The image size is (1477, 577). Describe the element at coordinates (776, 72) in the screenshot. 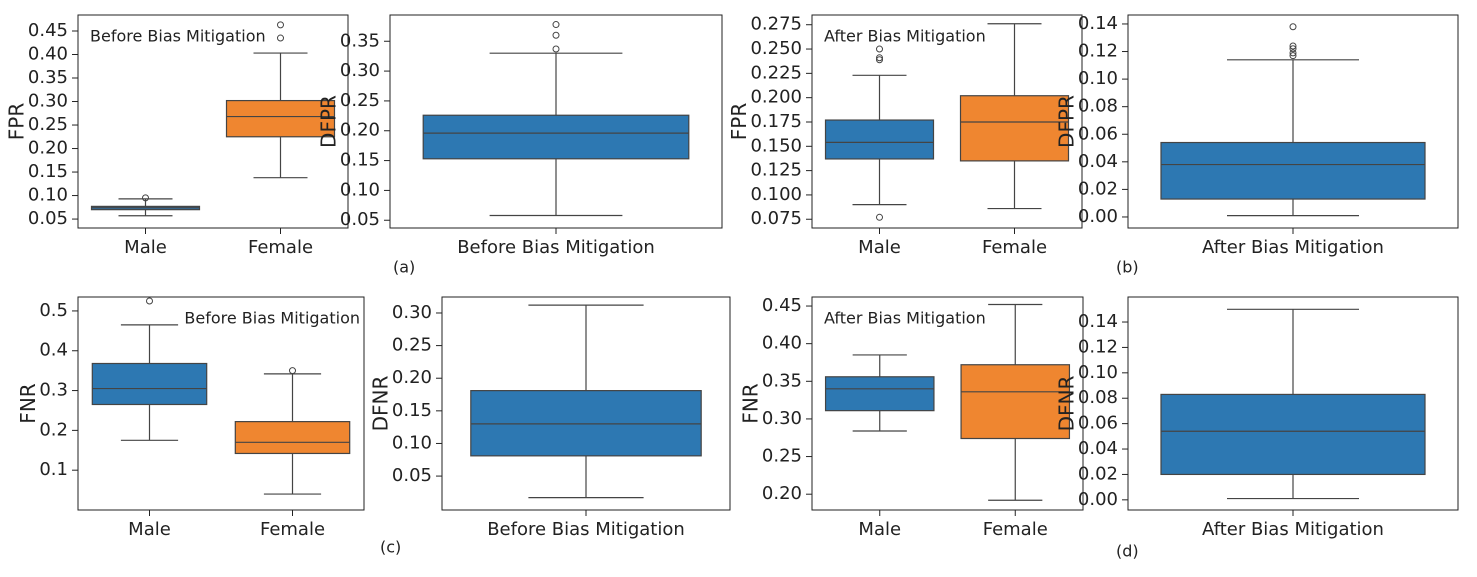

I see `y-tick-label: 0.225` at that location.